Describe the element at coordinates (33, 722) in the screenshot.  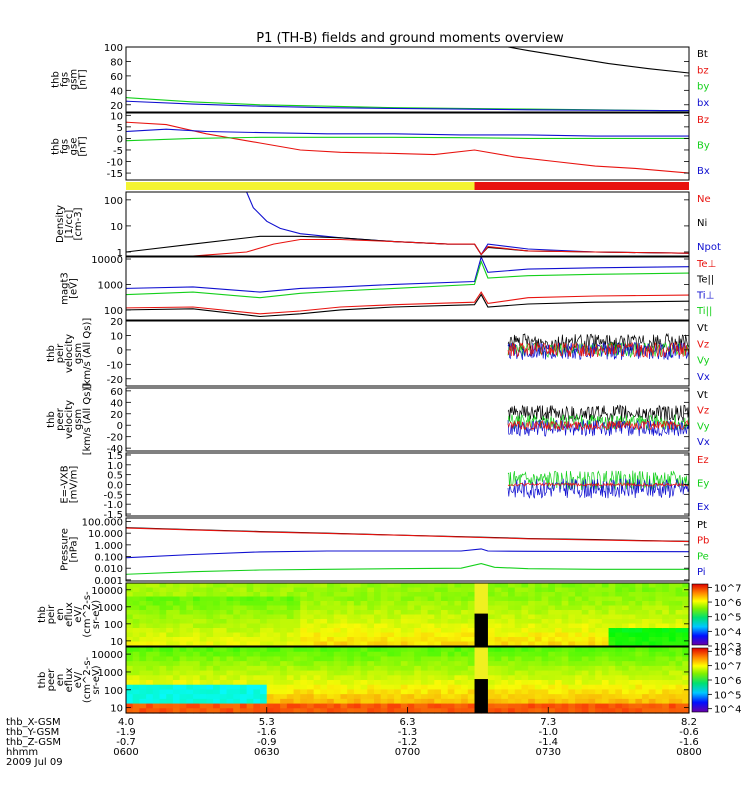
I see `x-axis-row-label: thb_X-GSM` at that location.